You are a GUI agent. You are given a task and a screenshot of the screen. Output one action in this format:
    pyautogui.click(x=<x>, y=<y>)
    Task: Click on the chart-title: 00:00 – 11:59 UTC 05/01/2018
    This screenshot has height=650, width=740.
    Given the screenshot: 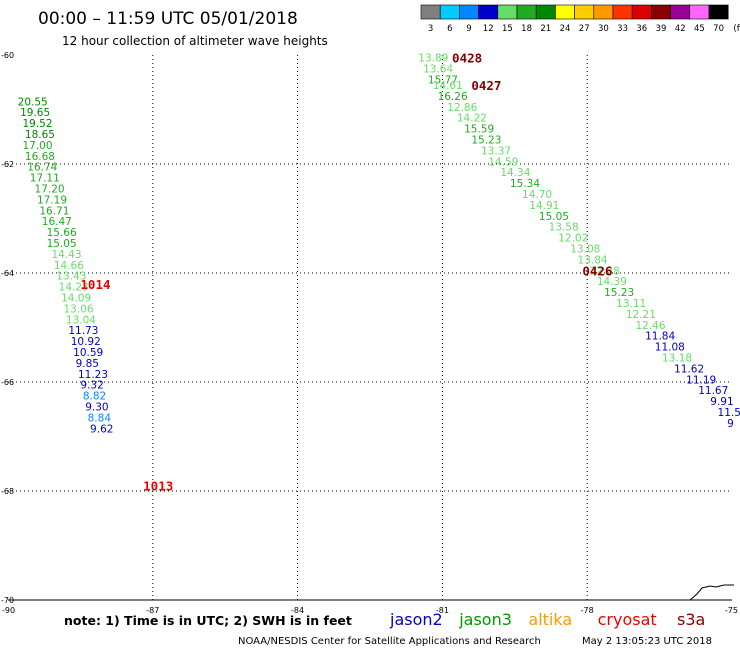 What is the action you would take?
    pyautogui.click(x=168, y=19)
    